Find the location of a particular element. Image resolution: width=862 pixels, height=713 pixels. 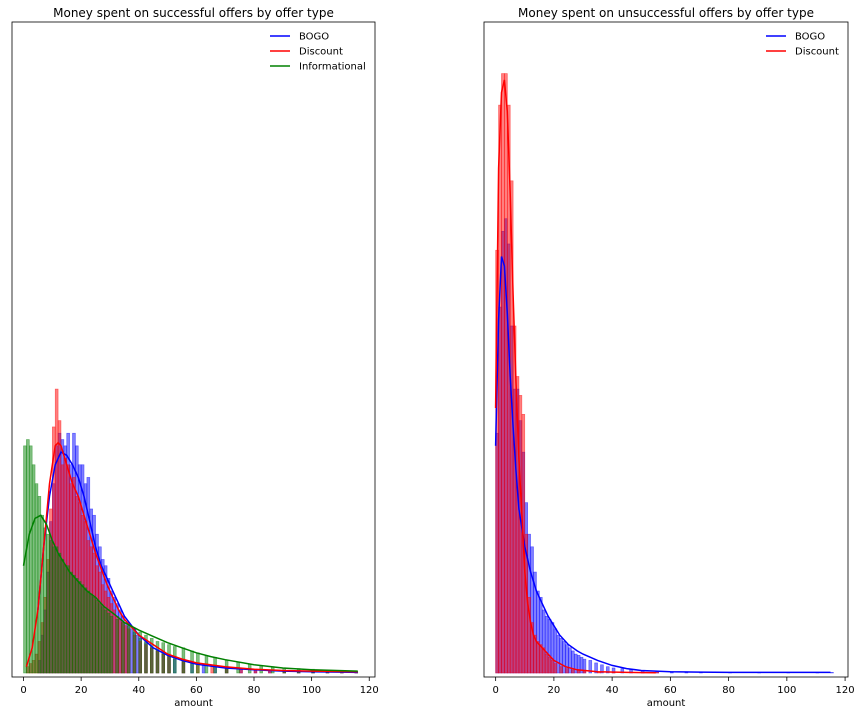

legend: BOGO Discount Informational is located at coordinates (318, 52).